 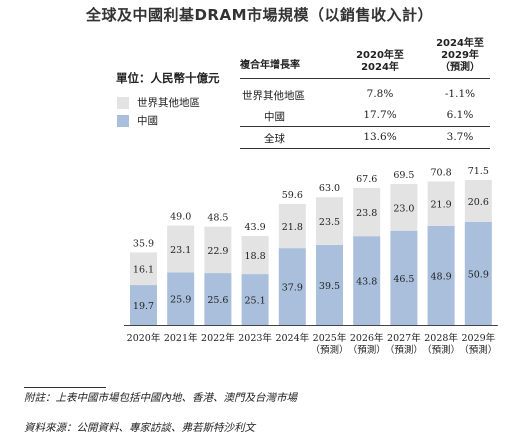 I want to click on cagr-row-divider, so click(x=365, y=126).